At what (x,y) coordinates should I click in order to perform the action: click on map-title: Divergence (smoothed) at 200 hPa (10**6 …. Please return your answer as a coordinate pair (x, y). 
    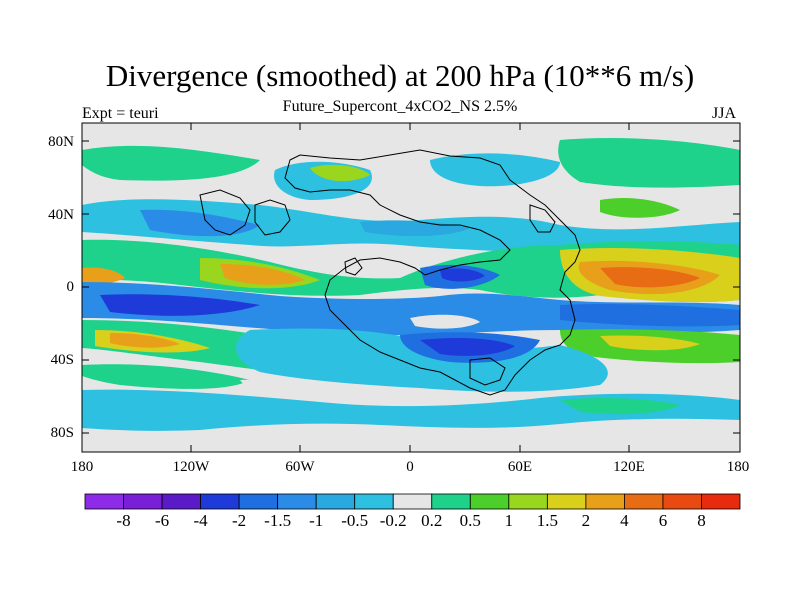
    Looking at the image, I should click on (400, 75).